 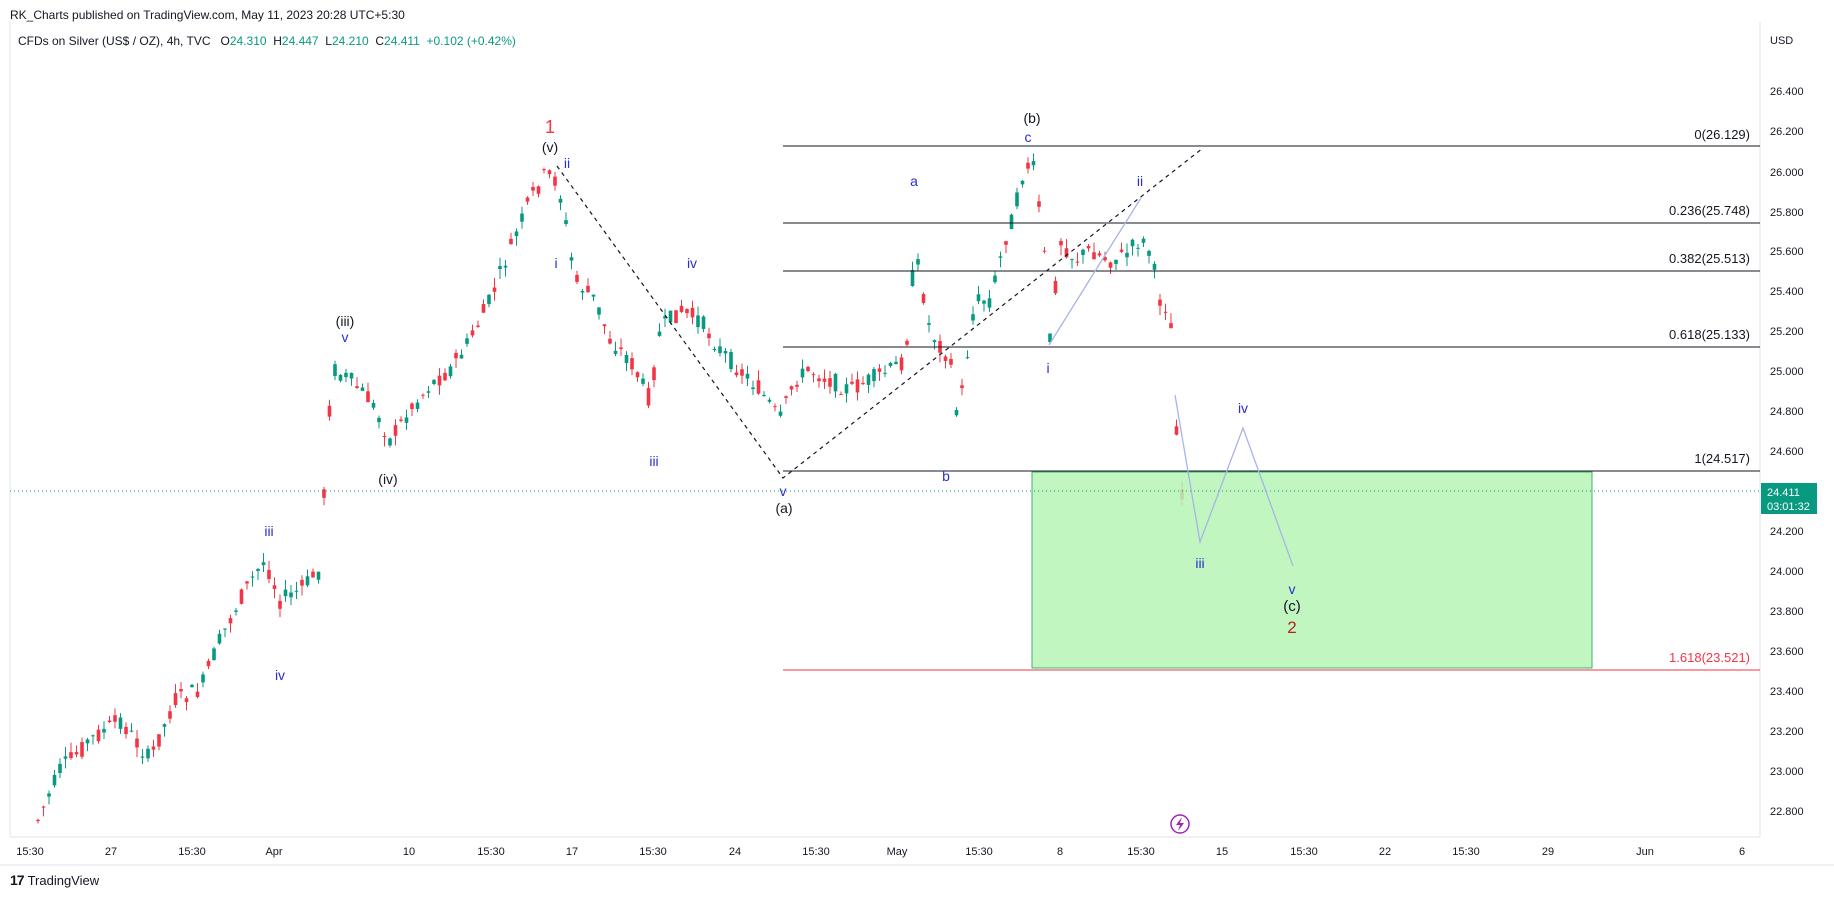 What do you see at coordinates (1787, 612) in the screenshot?
I see `price-tick: 23.800` at bounding box center [1787, 612].